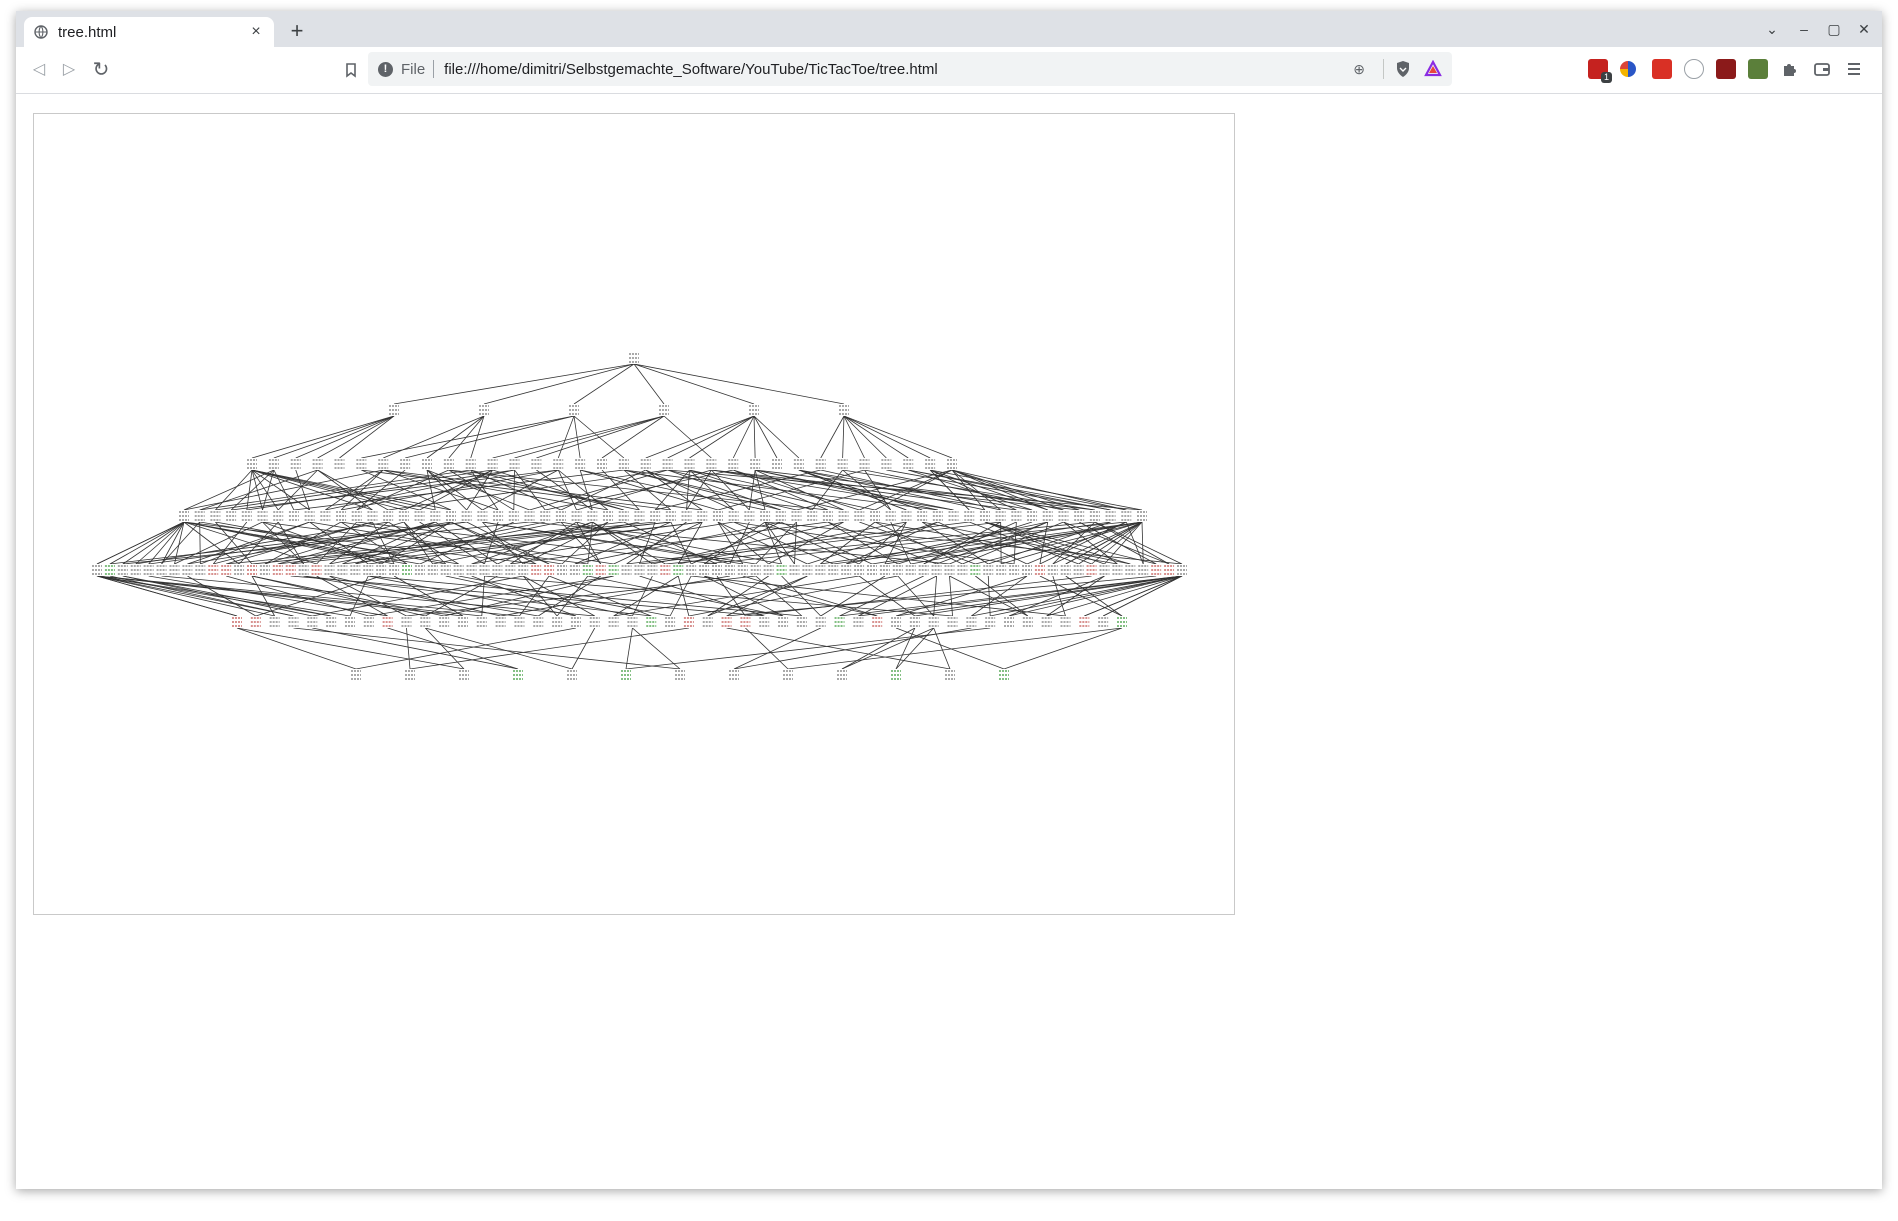  Describe the element at coordinates (1694, 69) in the screenshot. I see `cm-extension-icon` at that location.